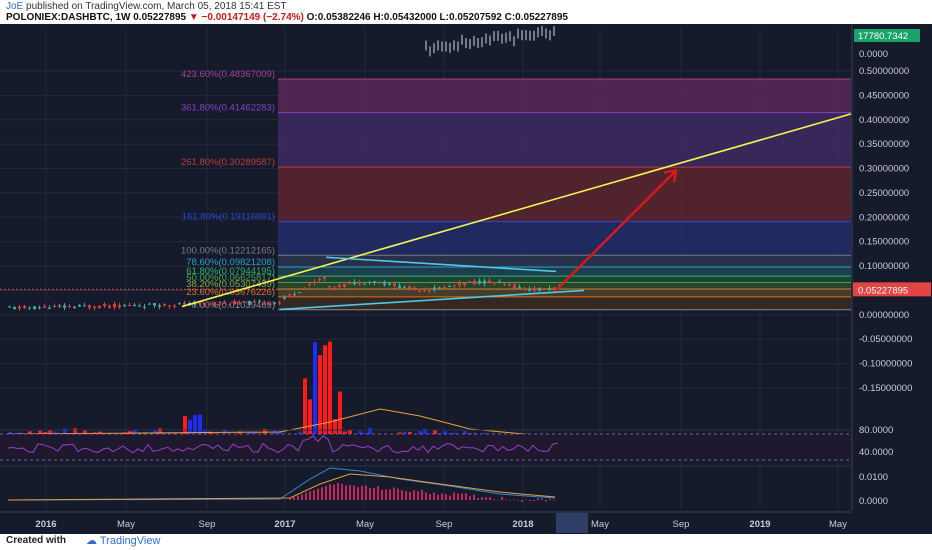  I want to click on time-tick-label: 2016, so click(45, 524).